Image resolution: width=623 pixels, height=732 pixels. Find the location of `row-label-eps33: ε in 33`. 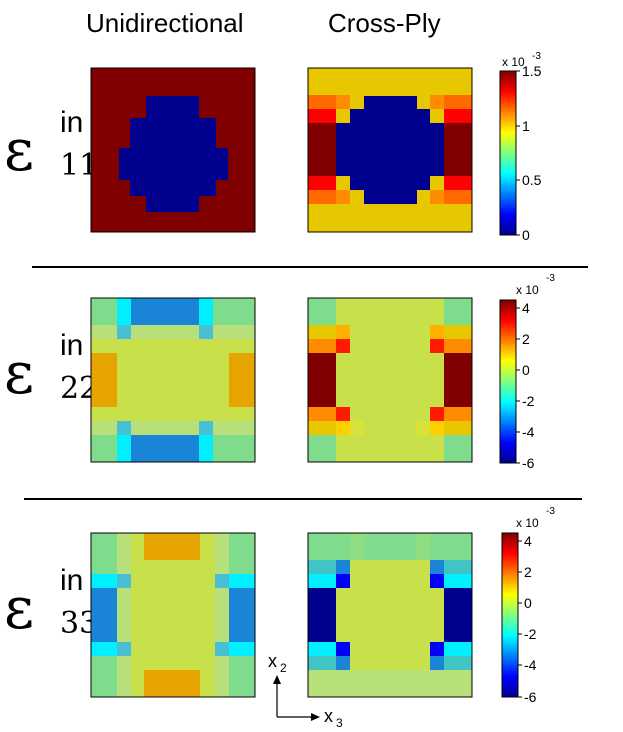

row-label-eps33: ε in 33 is located at coordinates (51, 603).